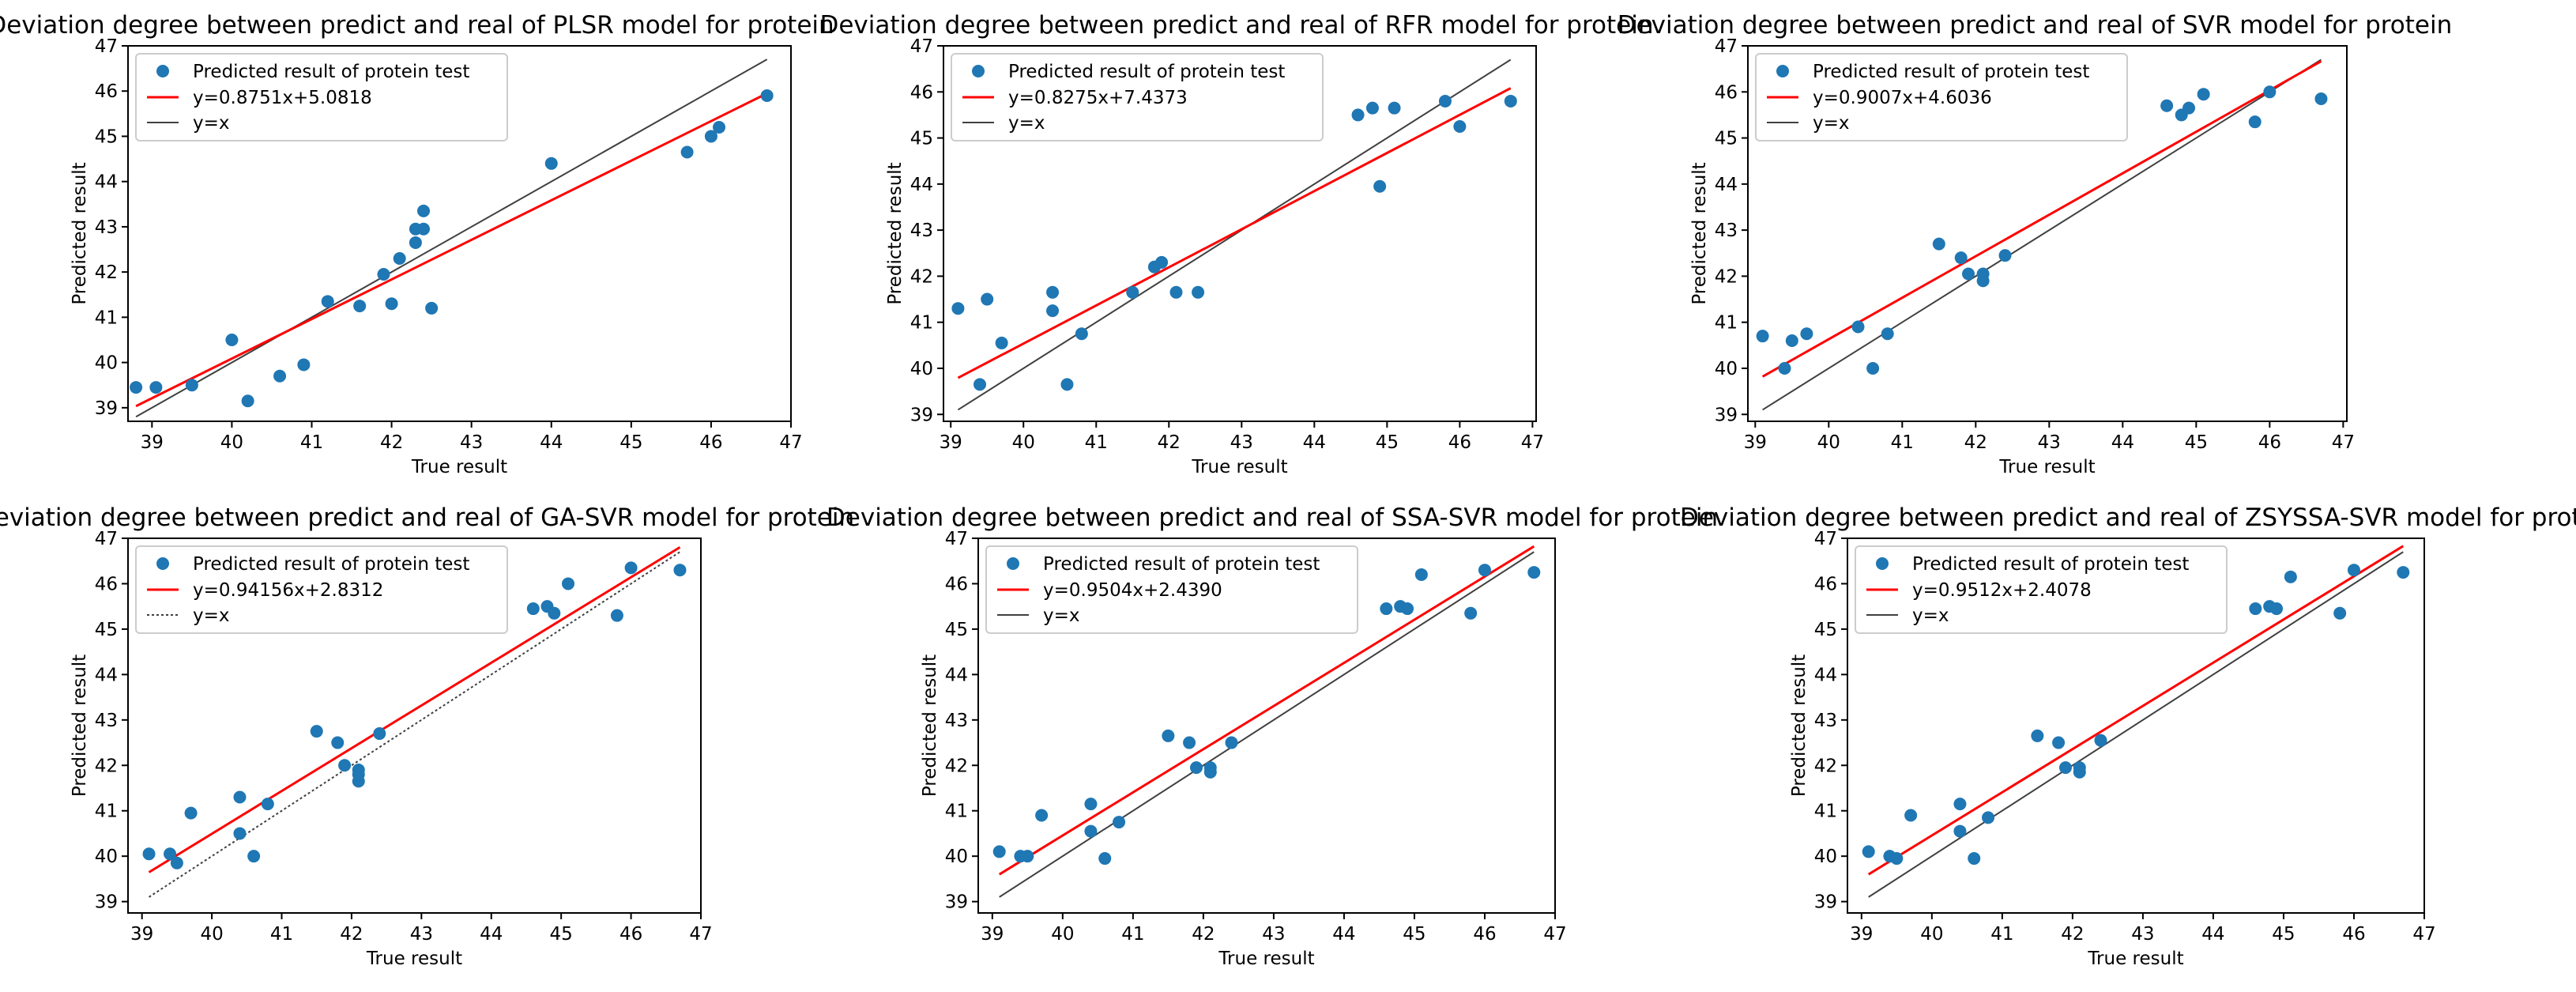 The width and height of the screenshot is (2576, 992). Describe the element at coordinates (106, 317) in the screenshot. I see `y-tick-label: 41` at that location.